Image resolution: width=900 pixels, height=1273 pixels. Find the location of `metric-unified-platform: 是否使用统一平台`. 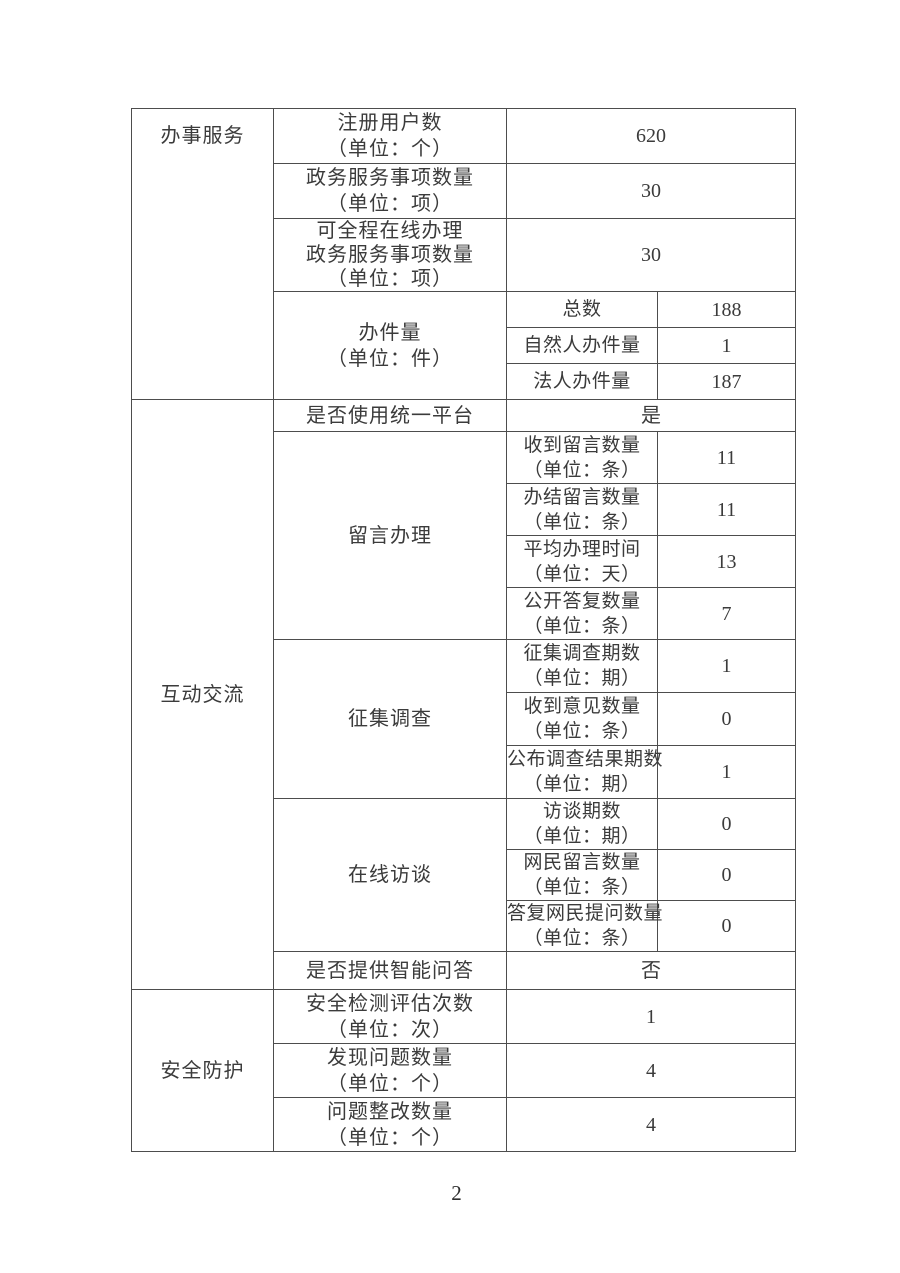

metric-unified-platform: 是否使用统一平台 is located at coordinates (390, 415).